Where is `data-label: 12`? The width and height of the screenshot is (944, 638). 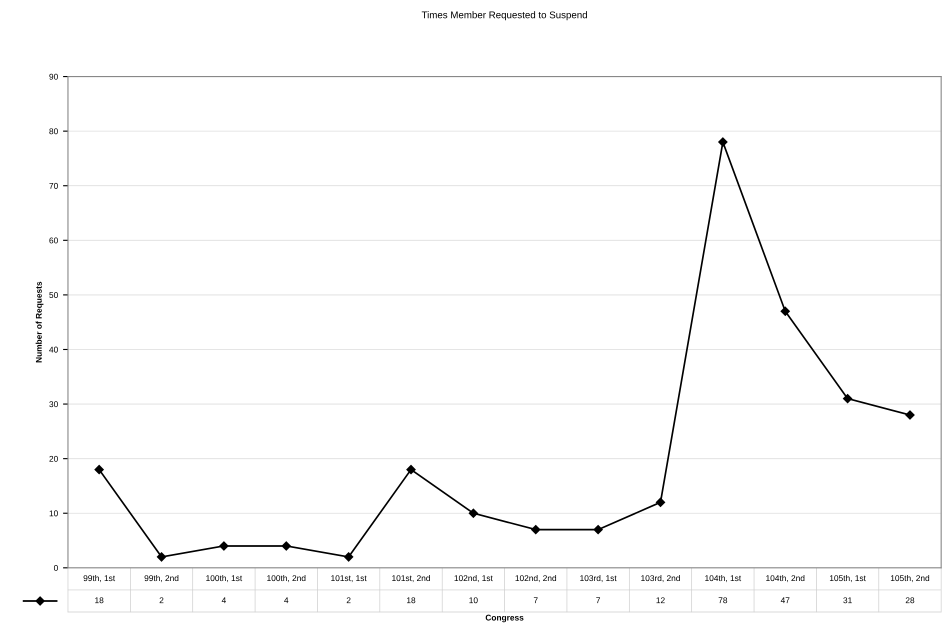
data-label: 12 is located at coordinates (660, 600).